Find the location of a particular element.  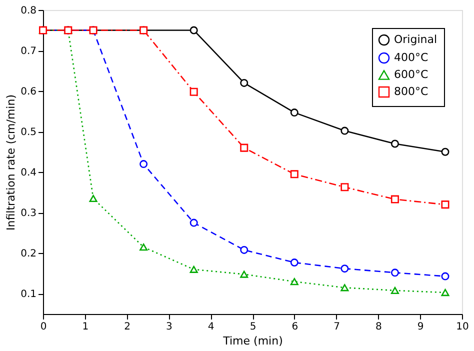

y-tick-label: 0.6 is located at coordinates (28, 92).